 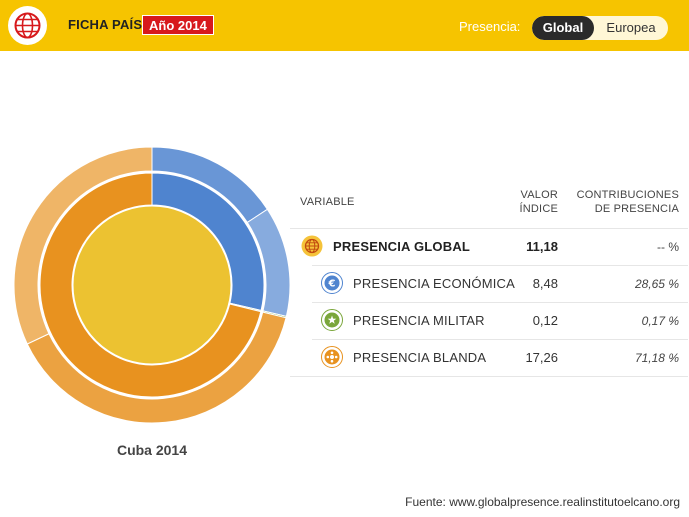 I want to click on star-icon, so click(x=332, y=320).